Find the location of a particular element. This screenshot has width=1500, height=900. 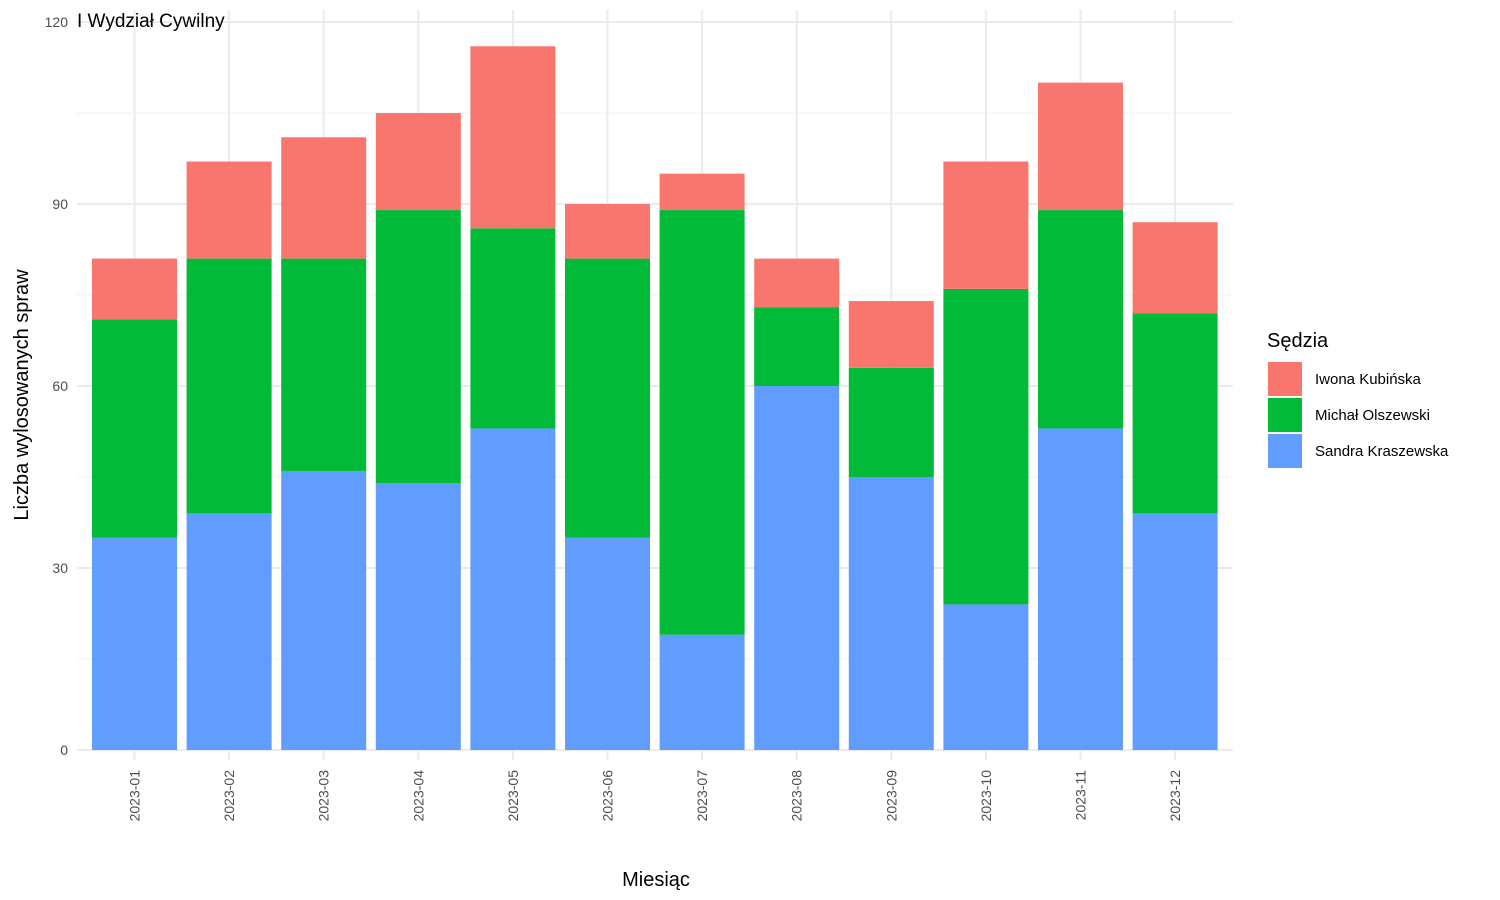

x-tick-label: 2023-03 is located at coordinates (324, 796).